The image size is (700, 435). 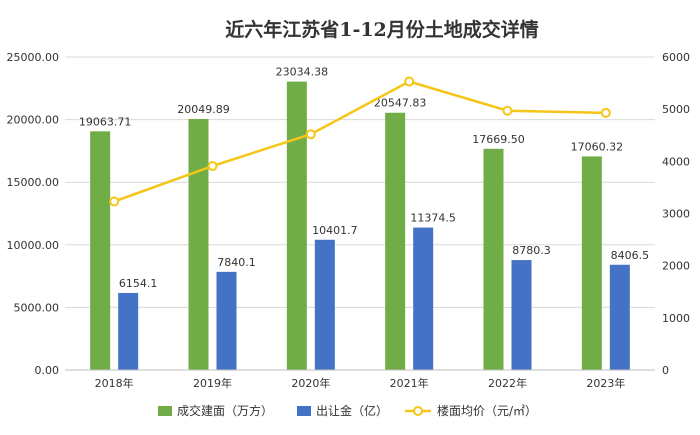 I want to click on right-axis-tick-label: 4000, so click(x=676, y=161).